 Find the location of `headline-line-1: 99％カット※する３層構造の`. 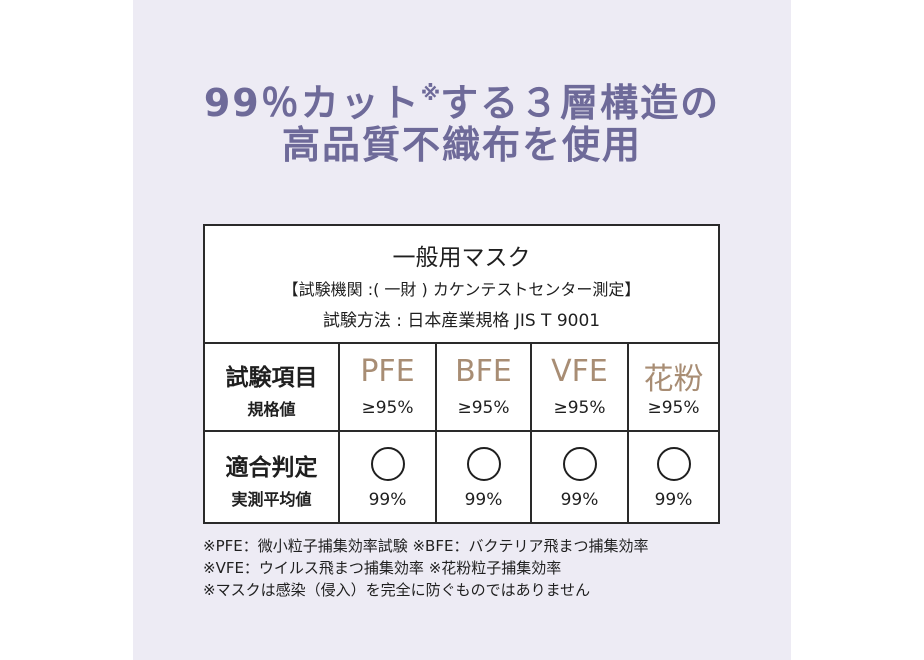

headline-line-1: 99％カット※する３層構造の is located at coordinates (462, 98).